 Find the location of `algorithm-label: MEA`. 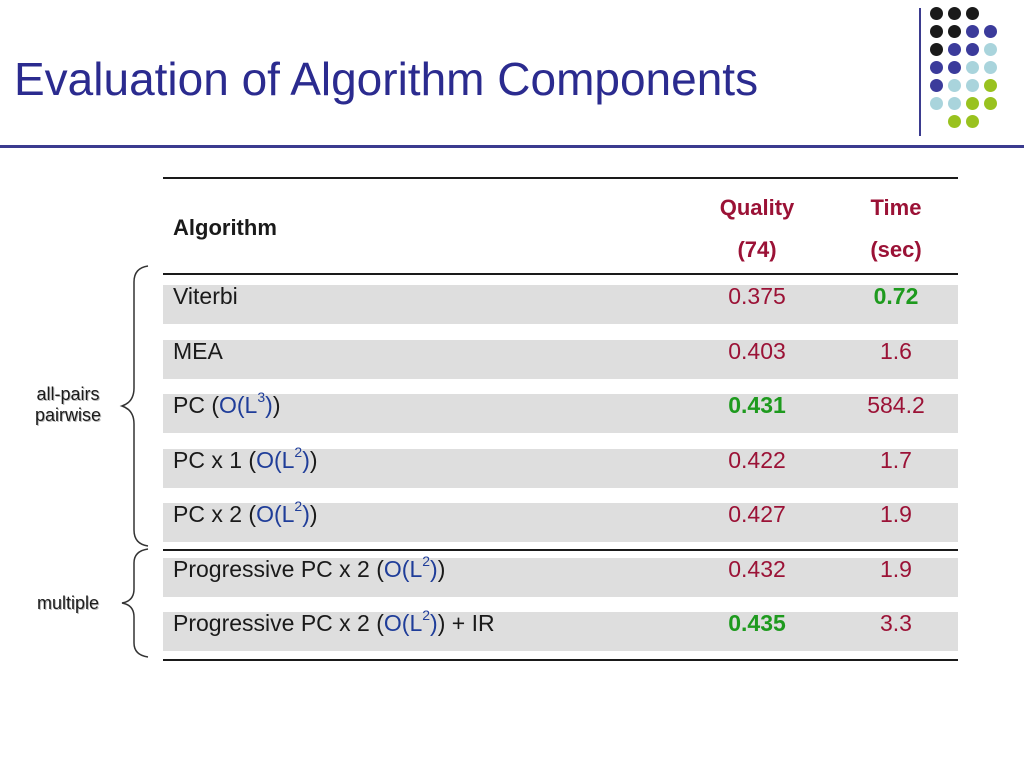

algorithm-label: MEA is located at coordinates (198, 351).